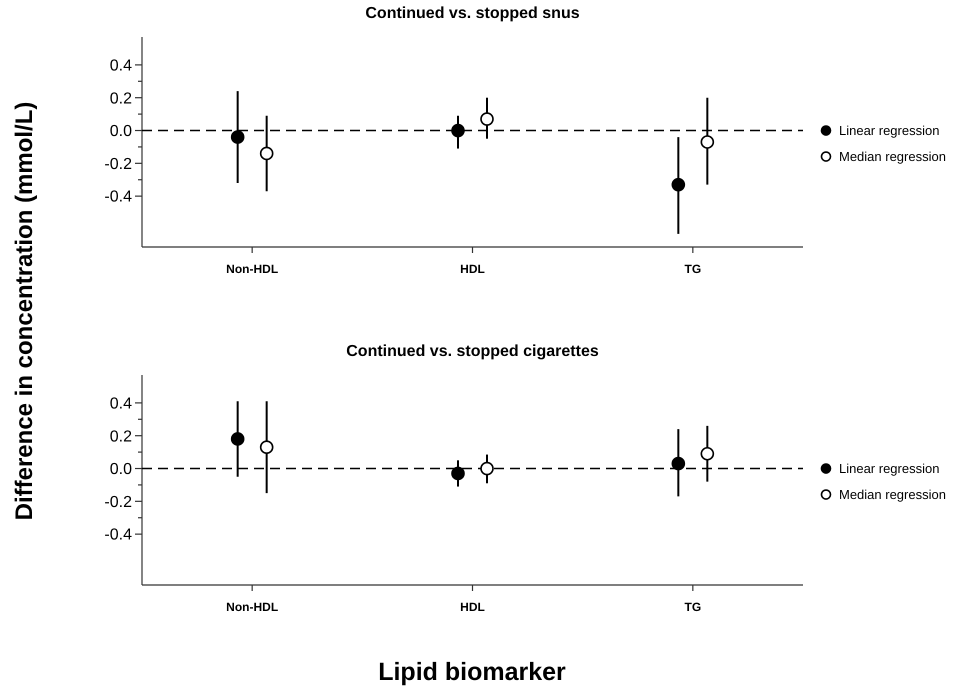  Describe the element at coordinates (472, 13) in the screenshot. I see `chart-title: Continued vs. stopped snus` at that location.